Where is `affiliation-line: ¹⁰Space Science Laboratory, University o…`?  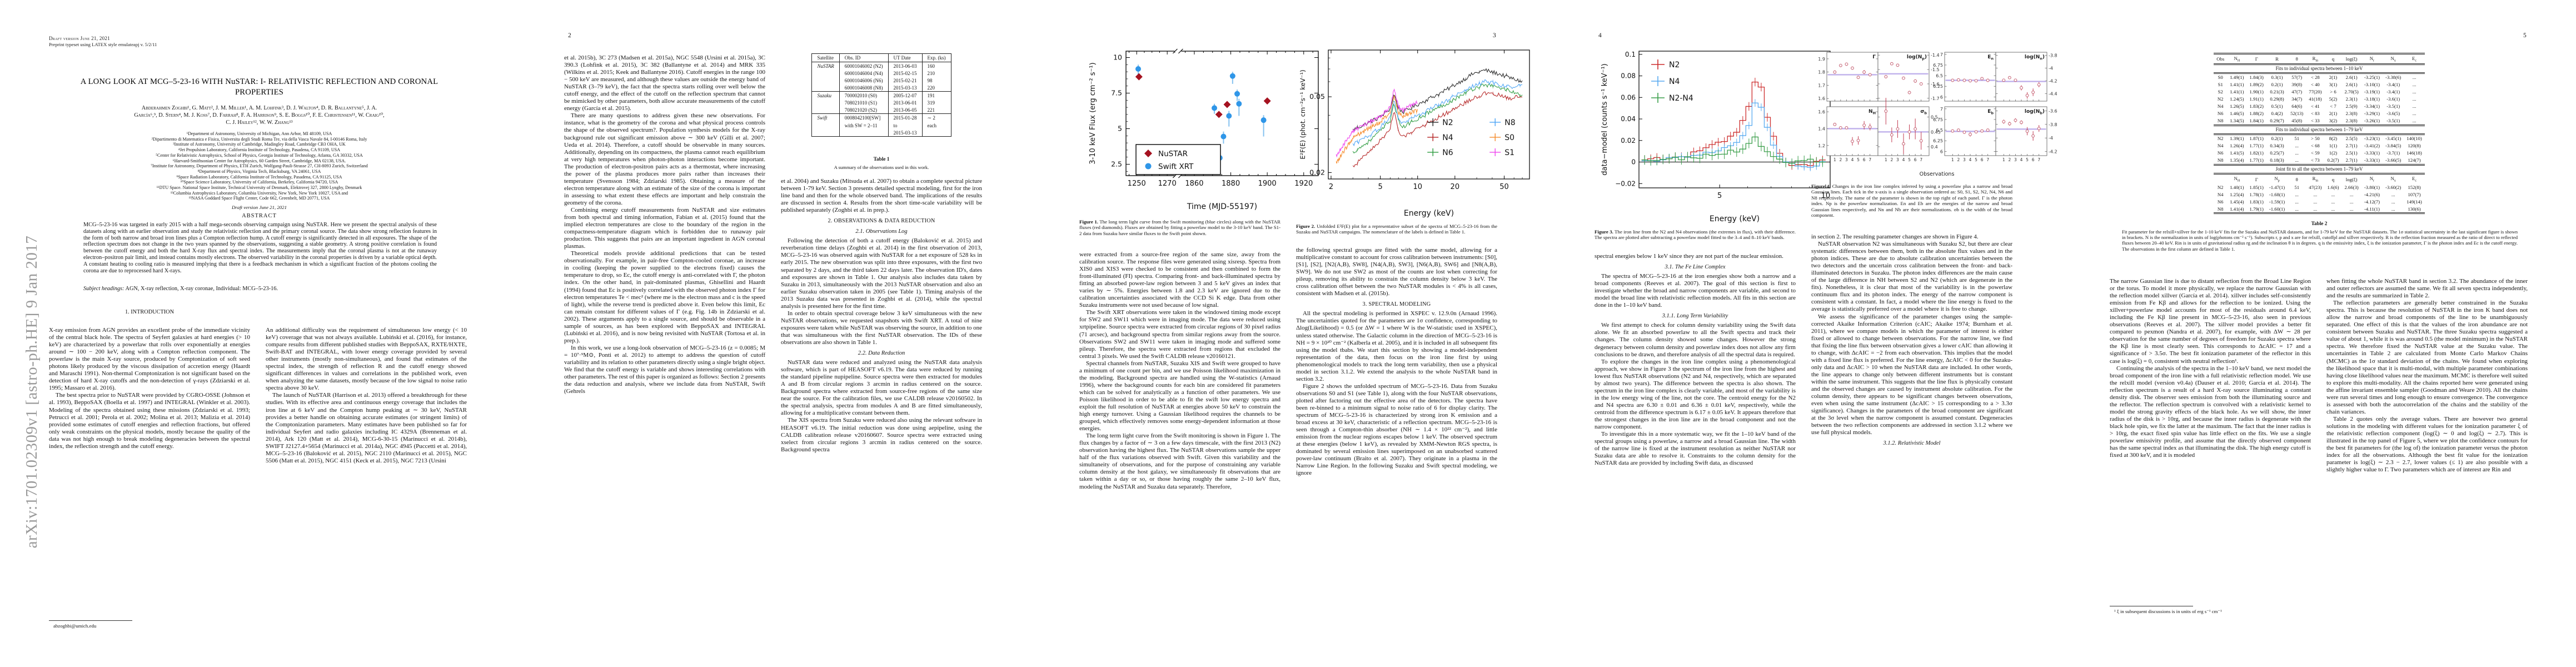 affiliation-line: ¹⁰Space Science Laboratory, University o… is located at coordinates (259, 182).